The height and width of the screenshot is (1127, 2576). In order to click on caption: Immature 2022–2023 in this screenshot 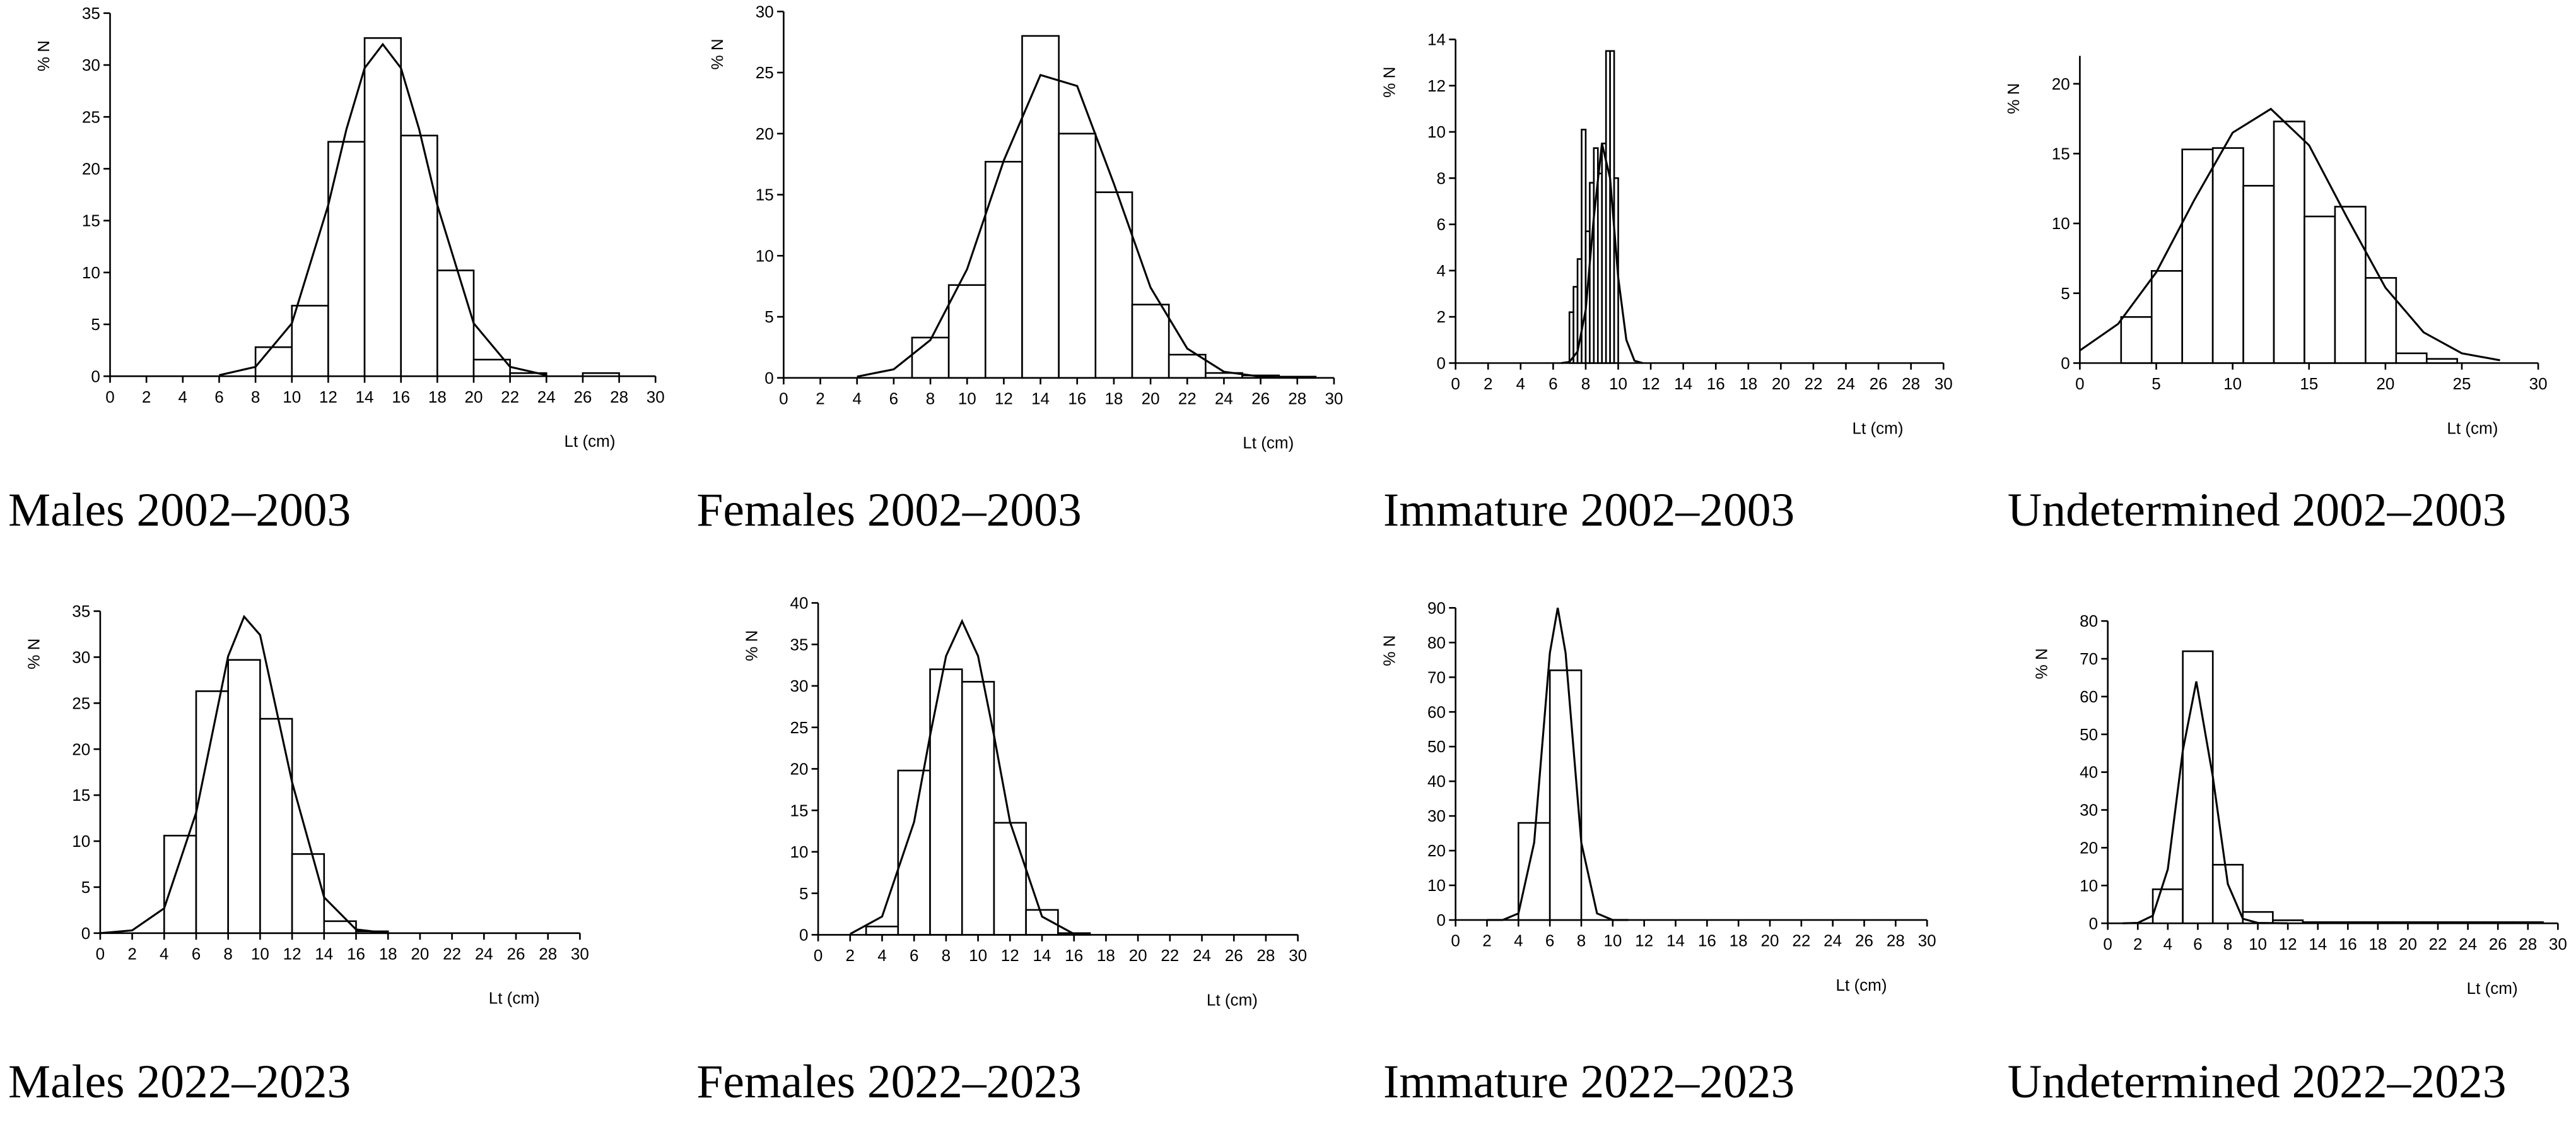, I will do `click(1588, 1082)`.